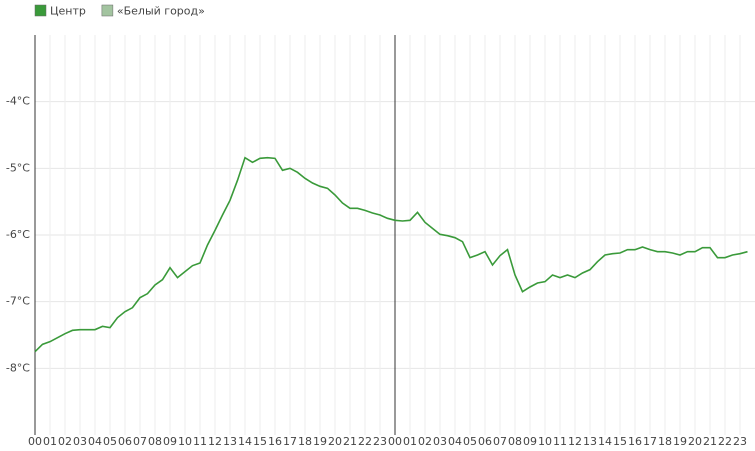 The image size is (755, 451). Describe the element at coordinates (18, 101) in the screenshot. I see `y-tick-label: -4°C` at that location.